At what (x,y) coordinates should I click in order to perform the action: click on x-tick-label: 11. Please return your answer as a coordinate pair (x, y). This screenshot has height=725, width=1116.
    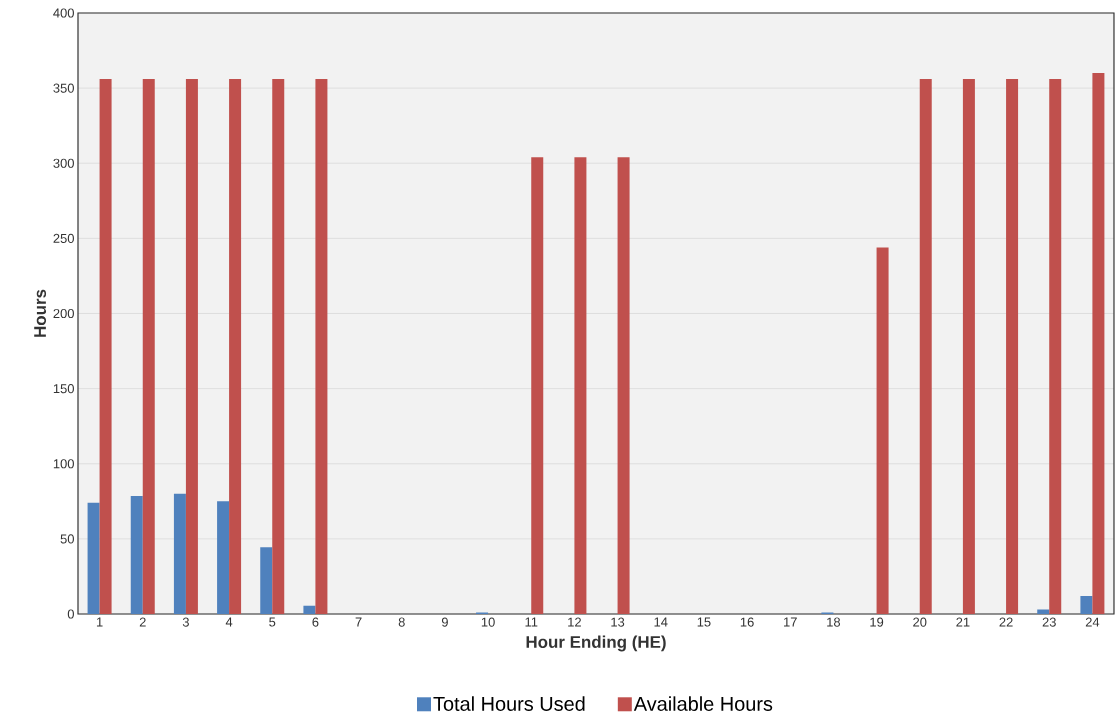
    Looking at the image, I should click on (531, 622).